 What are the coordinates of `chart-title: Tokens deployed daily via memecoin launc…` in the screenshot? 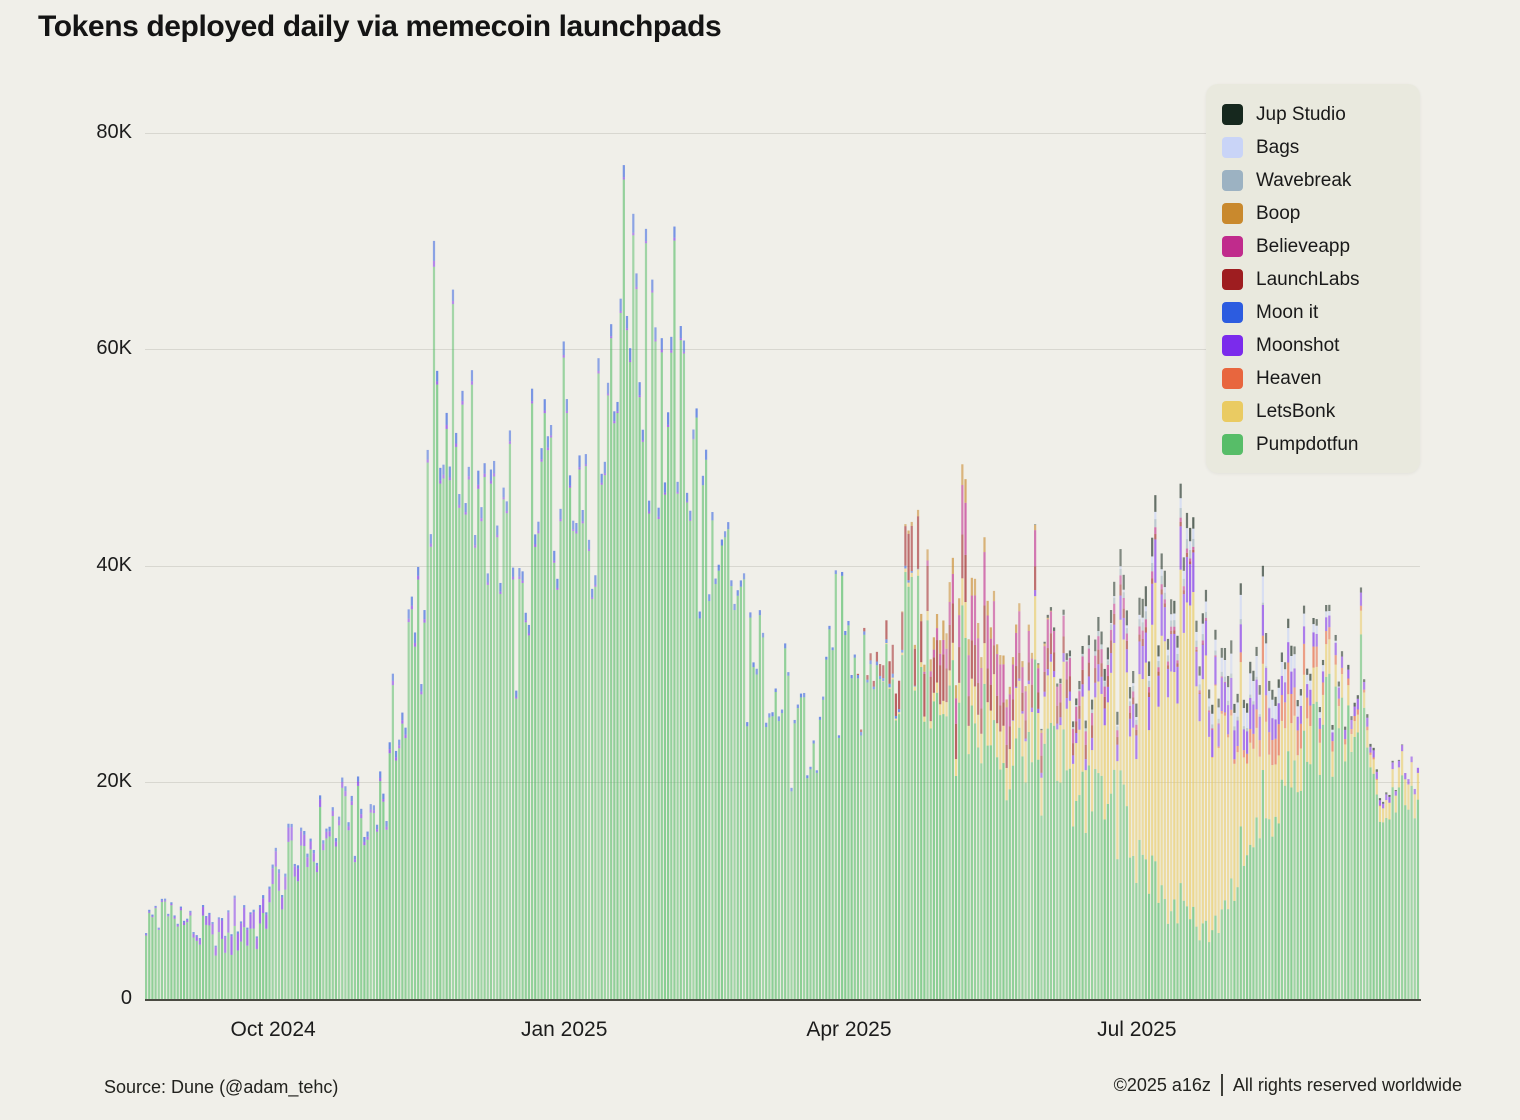 It's located at (380, 26).